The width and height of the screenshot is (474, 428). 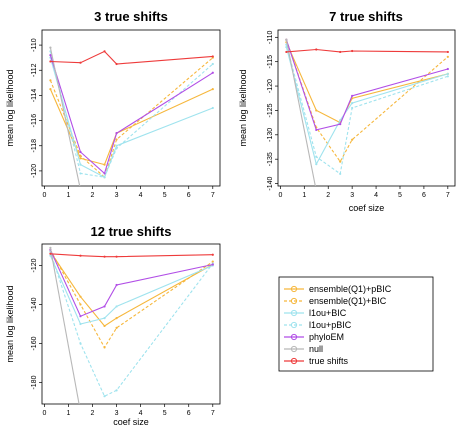 I want to click on legend-box, so click(x=356, y=324).